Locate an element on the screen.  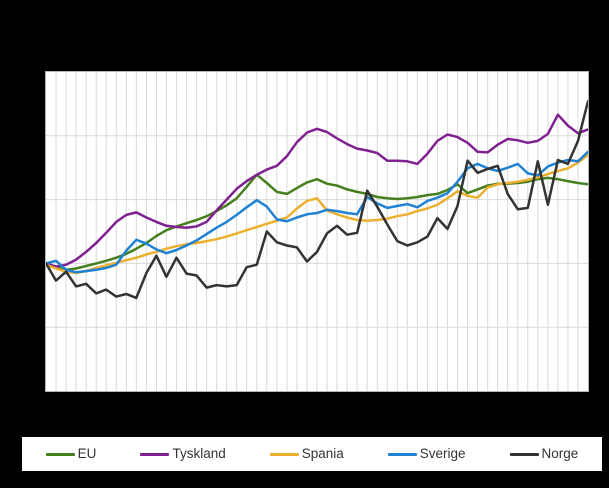
legend-bar: EU Tyskland Spania Sverige Norge is located at coordinates (312, 454).